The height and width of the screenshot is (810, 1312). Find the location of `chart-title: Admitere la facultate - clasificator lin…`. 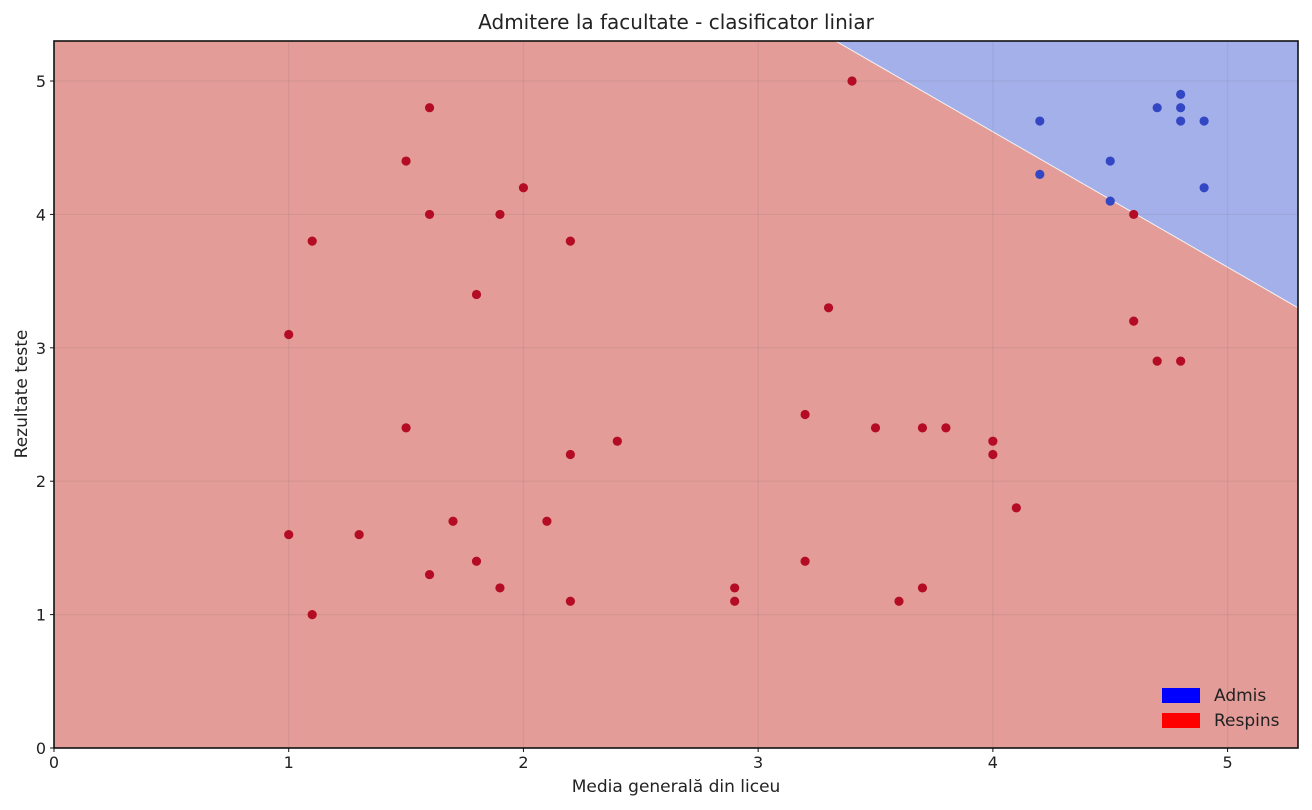

chart-title: Admitere la facultate - clasificator lin… is located at coordinates (676, 22).